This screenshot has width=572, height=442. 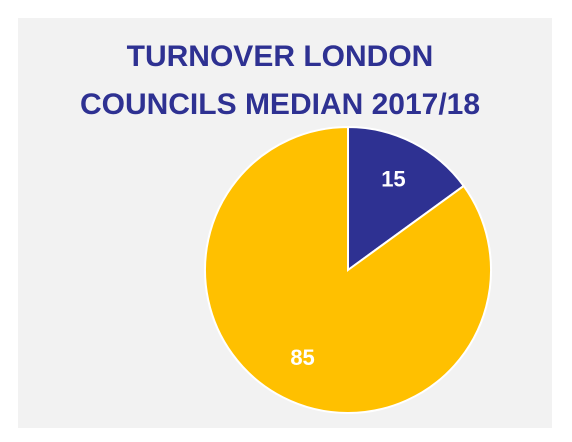 What do you see at coordinates (302, 357) in the screenshot?
I see `data-label: 85` at bounding box center [302, 357].